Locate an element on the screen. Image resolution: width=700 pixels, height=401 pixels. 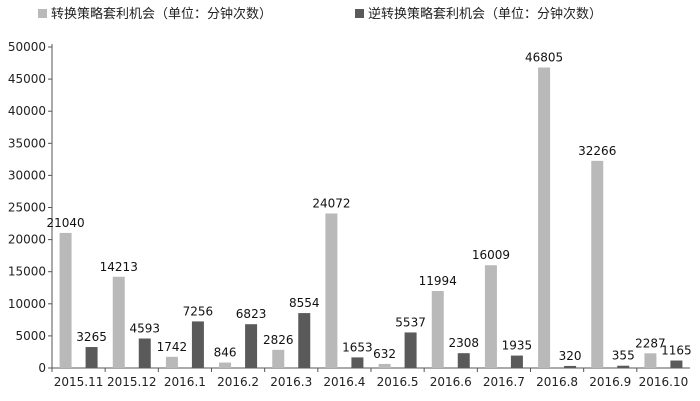
data-label: 1935 is located at coordinates (517, 346).